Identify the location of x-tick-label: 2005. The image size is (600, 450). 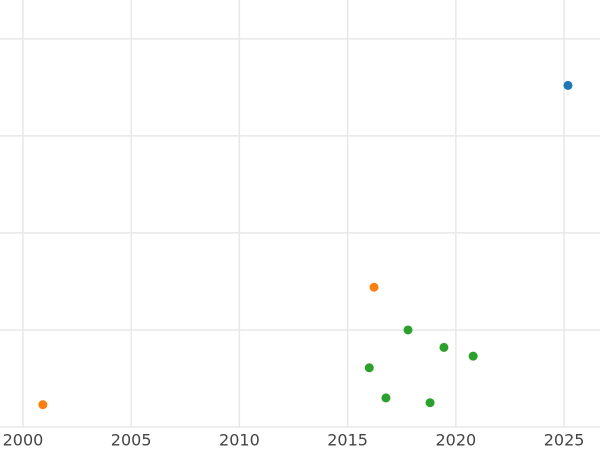
(131, 440).